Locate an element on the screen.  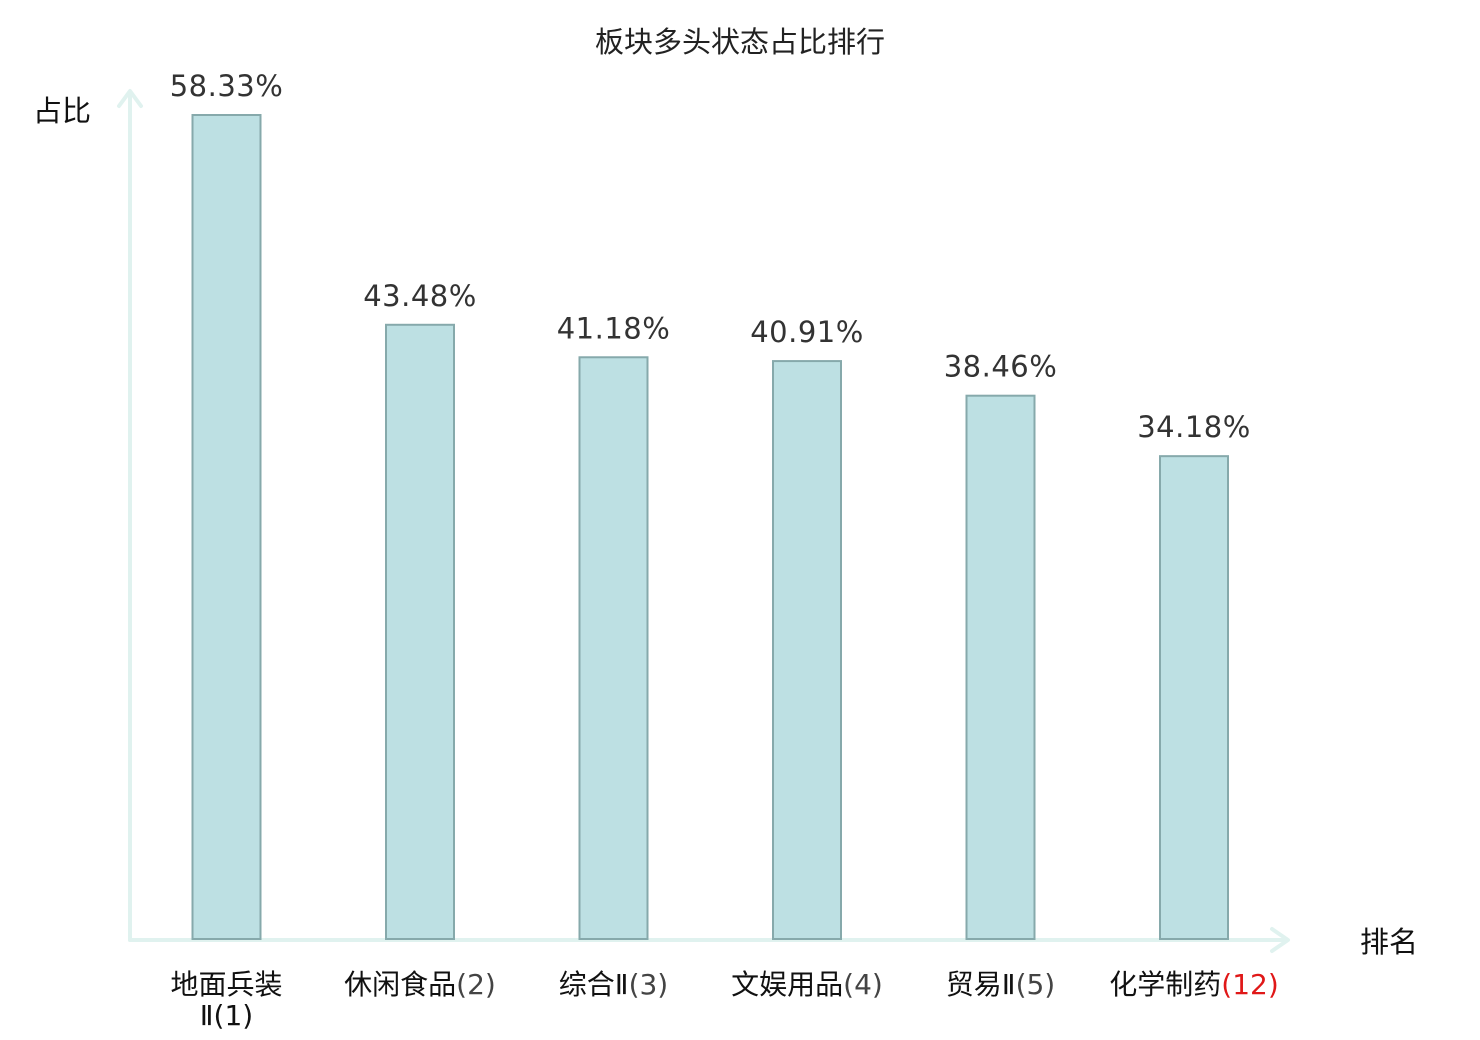
value-label-1: 58.33% is located at coordinates (227, 86).